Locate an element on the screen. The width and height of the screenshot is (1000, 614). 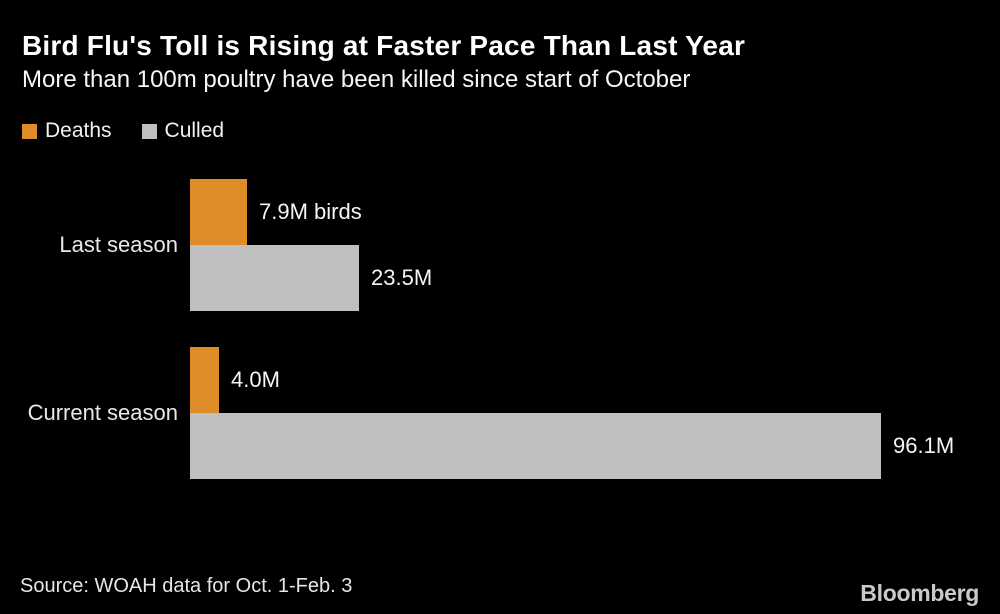
bar-deaths-last-season is located at coordinates (218, 212).